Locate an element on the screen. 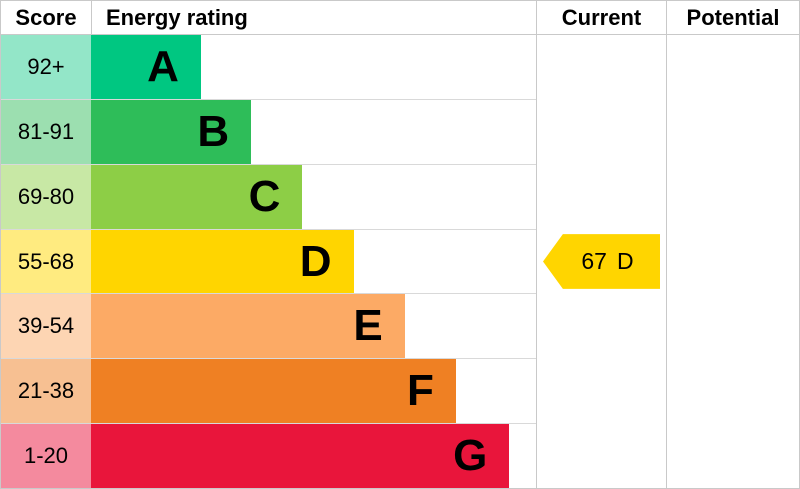 The width and height of the screenshot is (800, 489). rating-bar: B is located at coordinates (171, 131).